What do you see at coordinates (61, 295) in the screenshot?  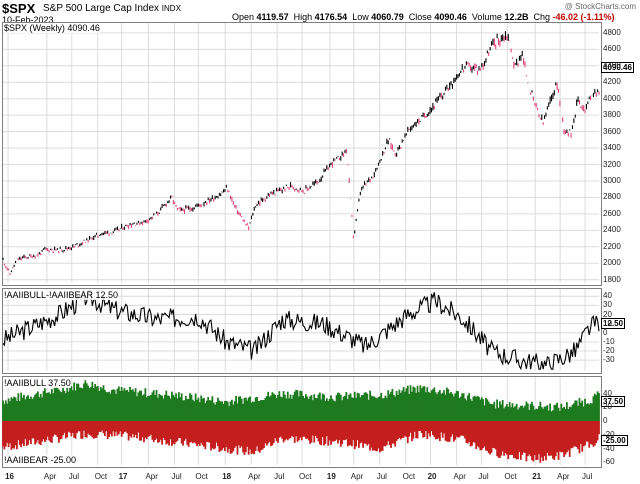 I see `spread-legend: !AAIIBULL-!AAIIBEAR 12.50` at bounding box center [61, 295].